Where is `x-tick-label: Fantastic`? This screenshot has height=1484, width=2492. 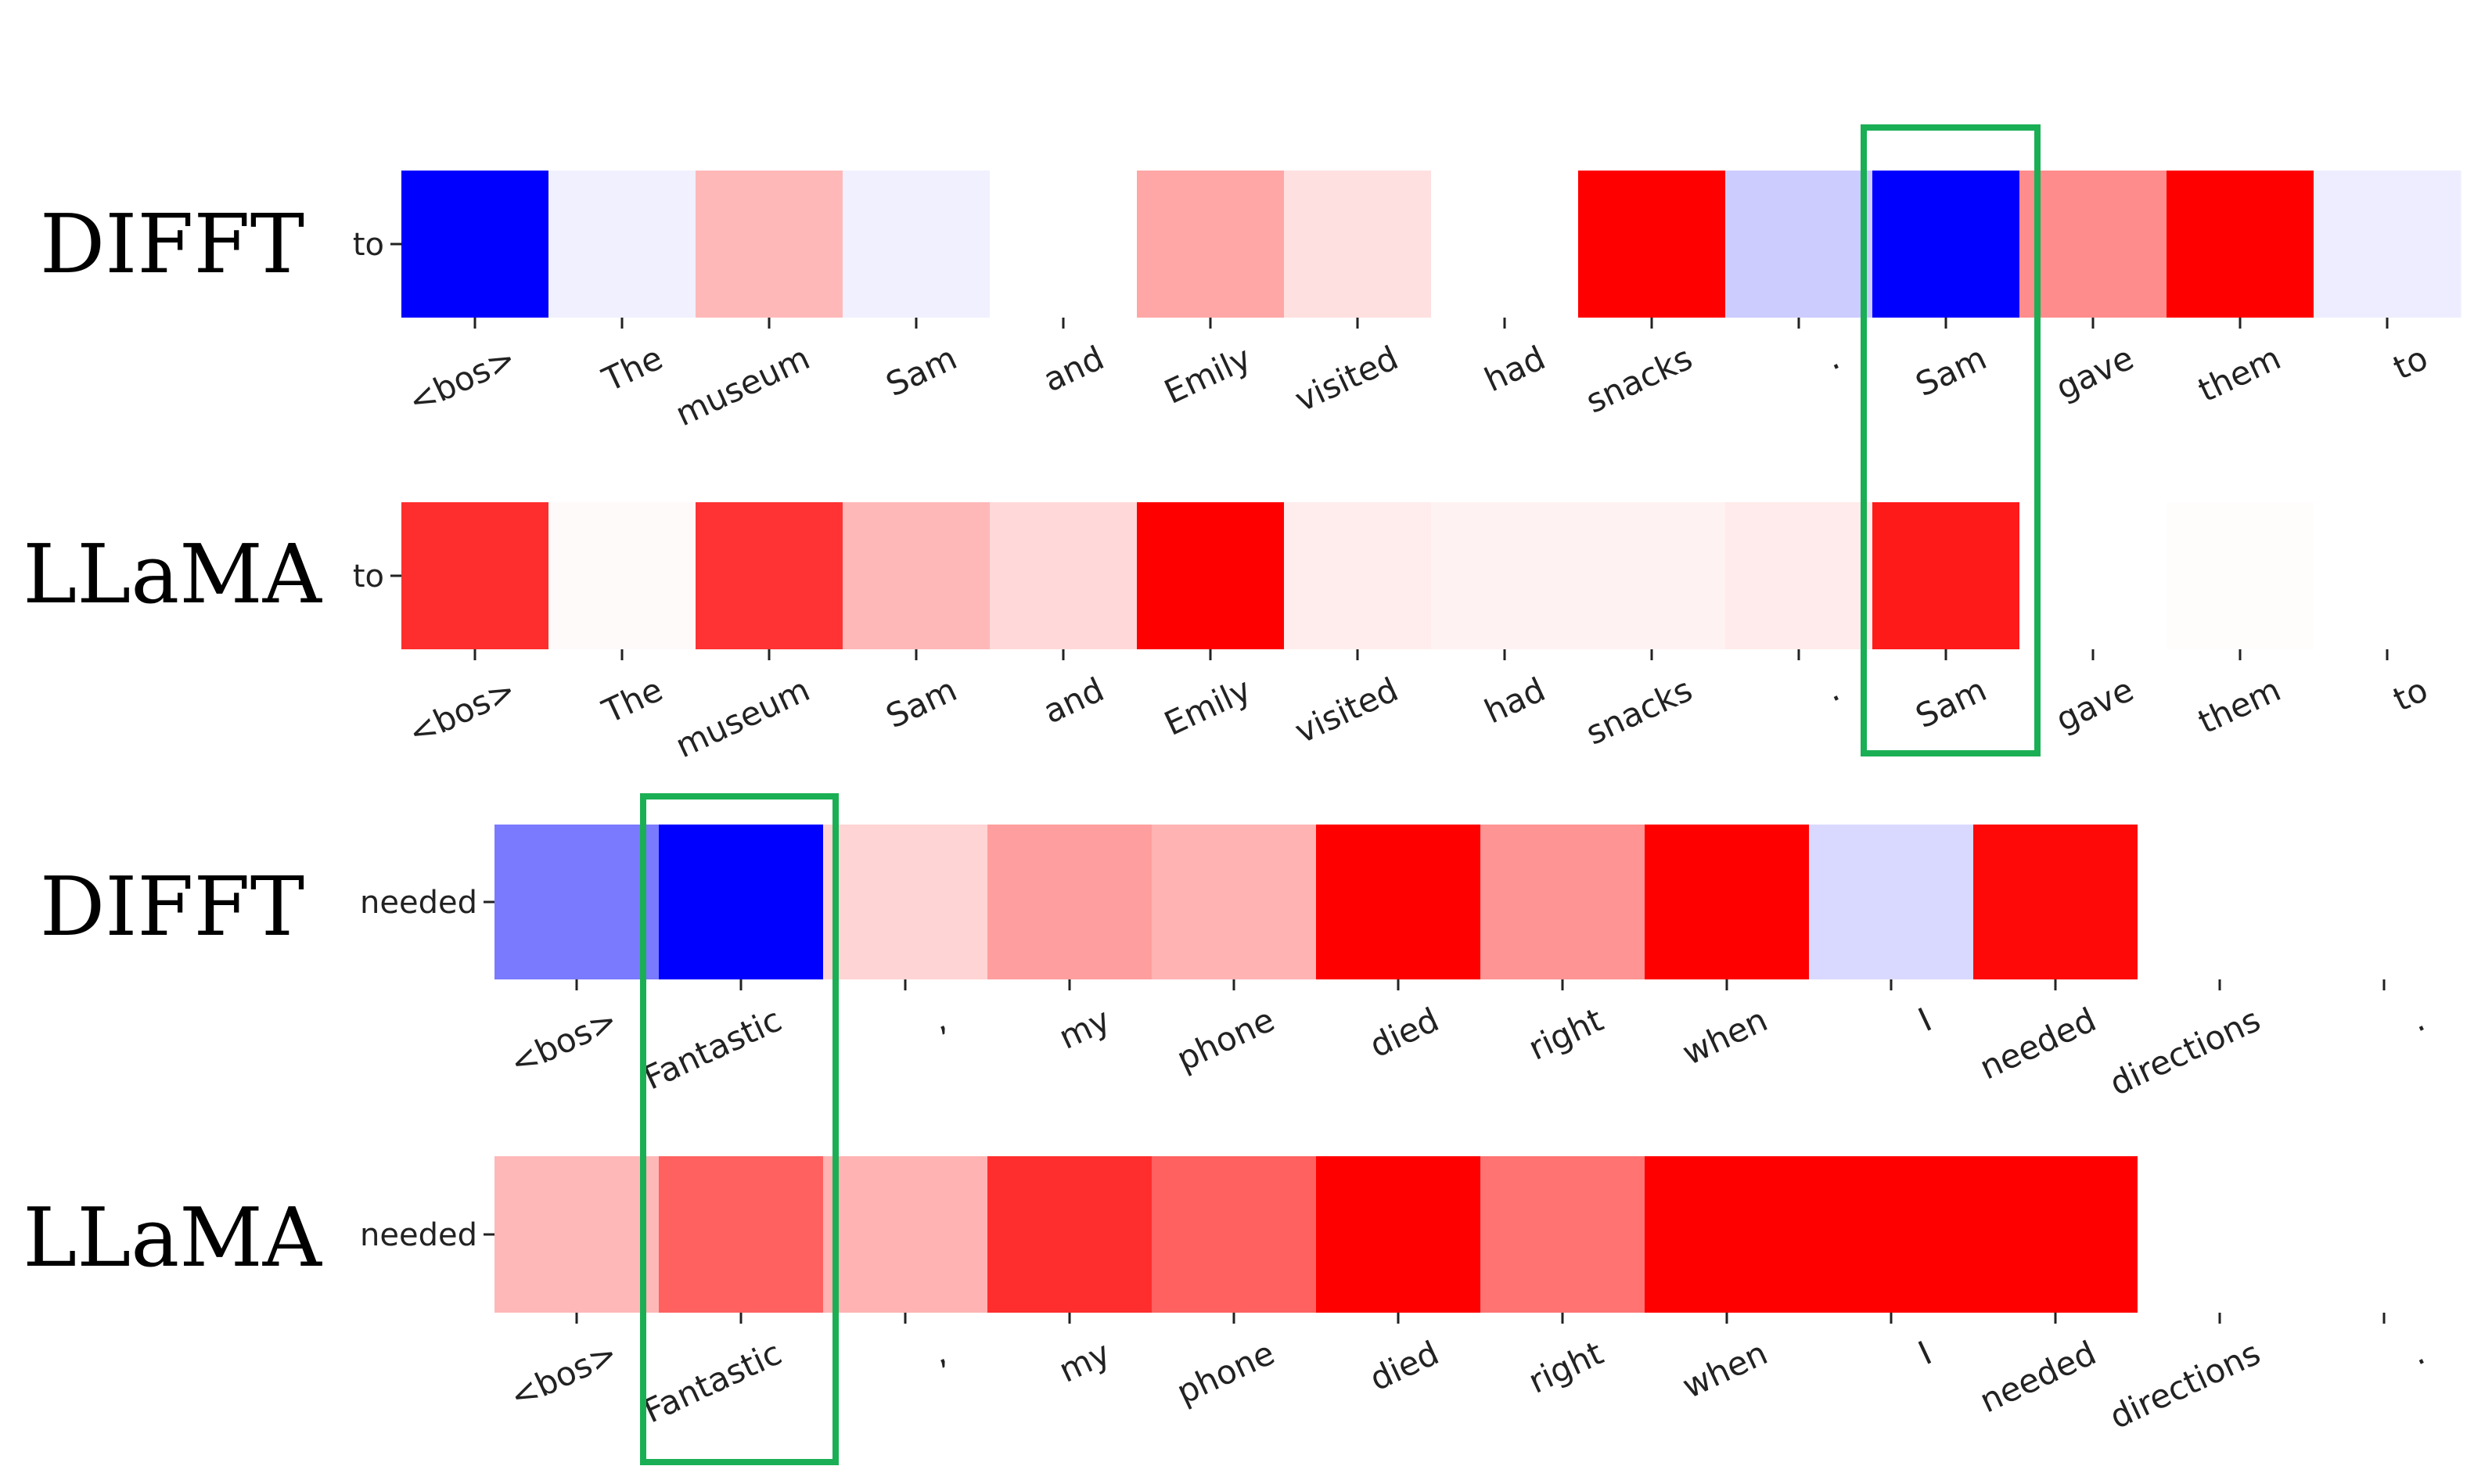
x-tick-label: Fantastic is located at coordinates (712, 1049).